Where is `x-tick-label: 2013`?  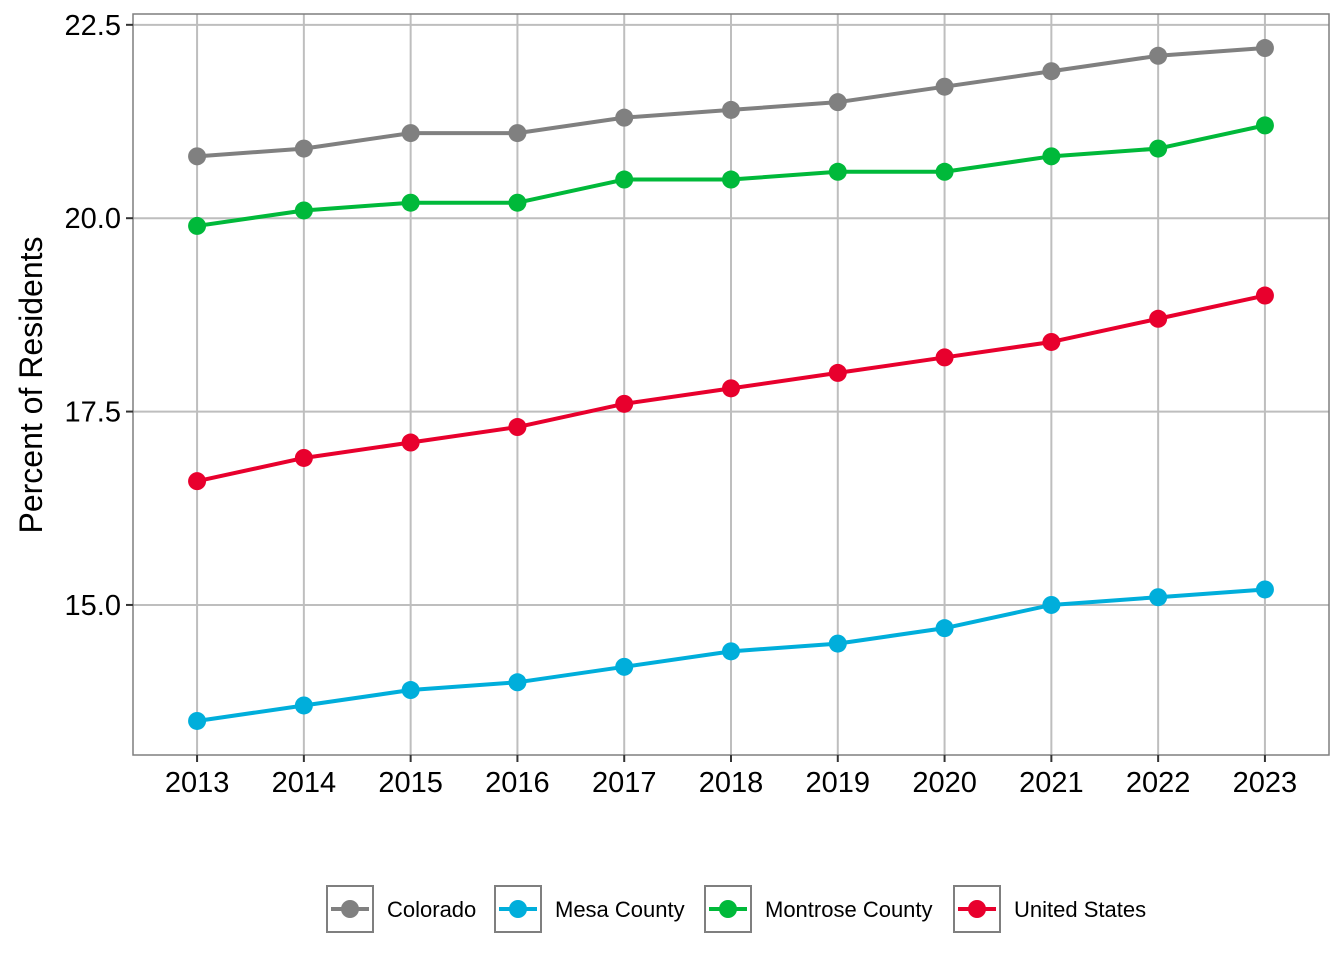
x-tick-label: 2013 is located at coordinates (197, 783).